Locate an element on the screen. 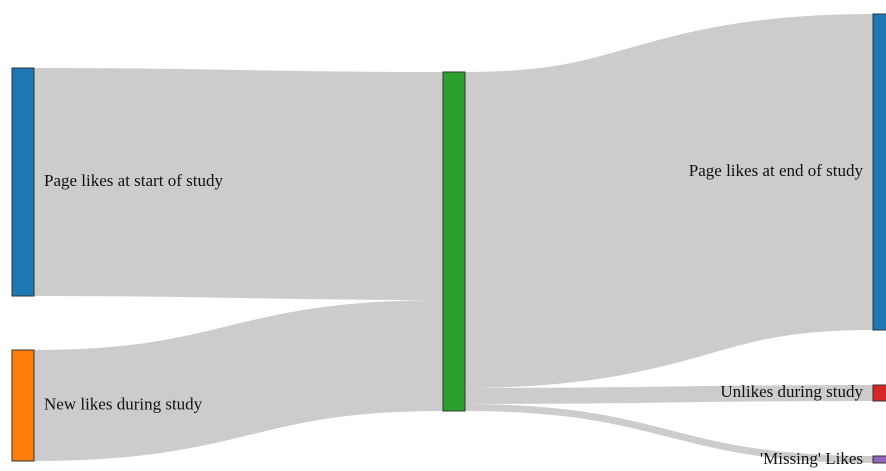 Image resolution: width=886 pixels, height=471 pixels. node-unlikes is located at coordinates (879, 393).